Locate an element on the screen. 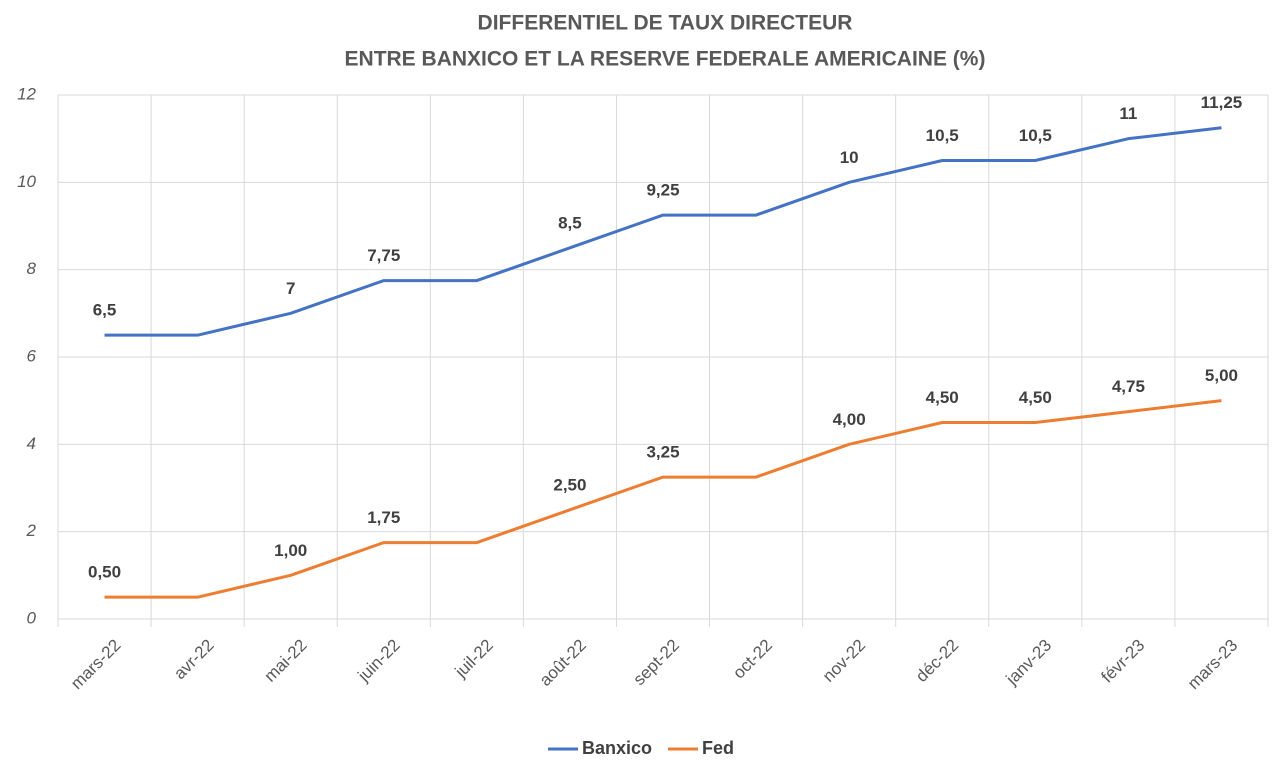  y-tick-label: 8 is located at coordinates (32, 268).